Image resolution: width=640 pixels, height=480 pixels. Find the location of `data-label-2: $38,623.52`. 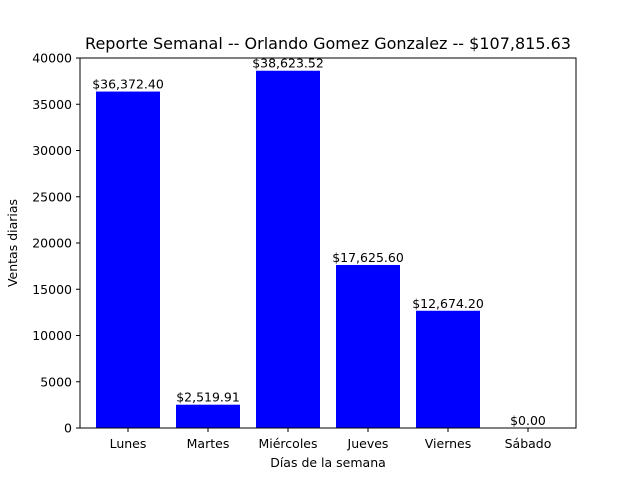

data-label-2: $38,623.52 is located at coordinates (288, 63).